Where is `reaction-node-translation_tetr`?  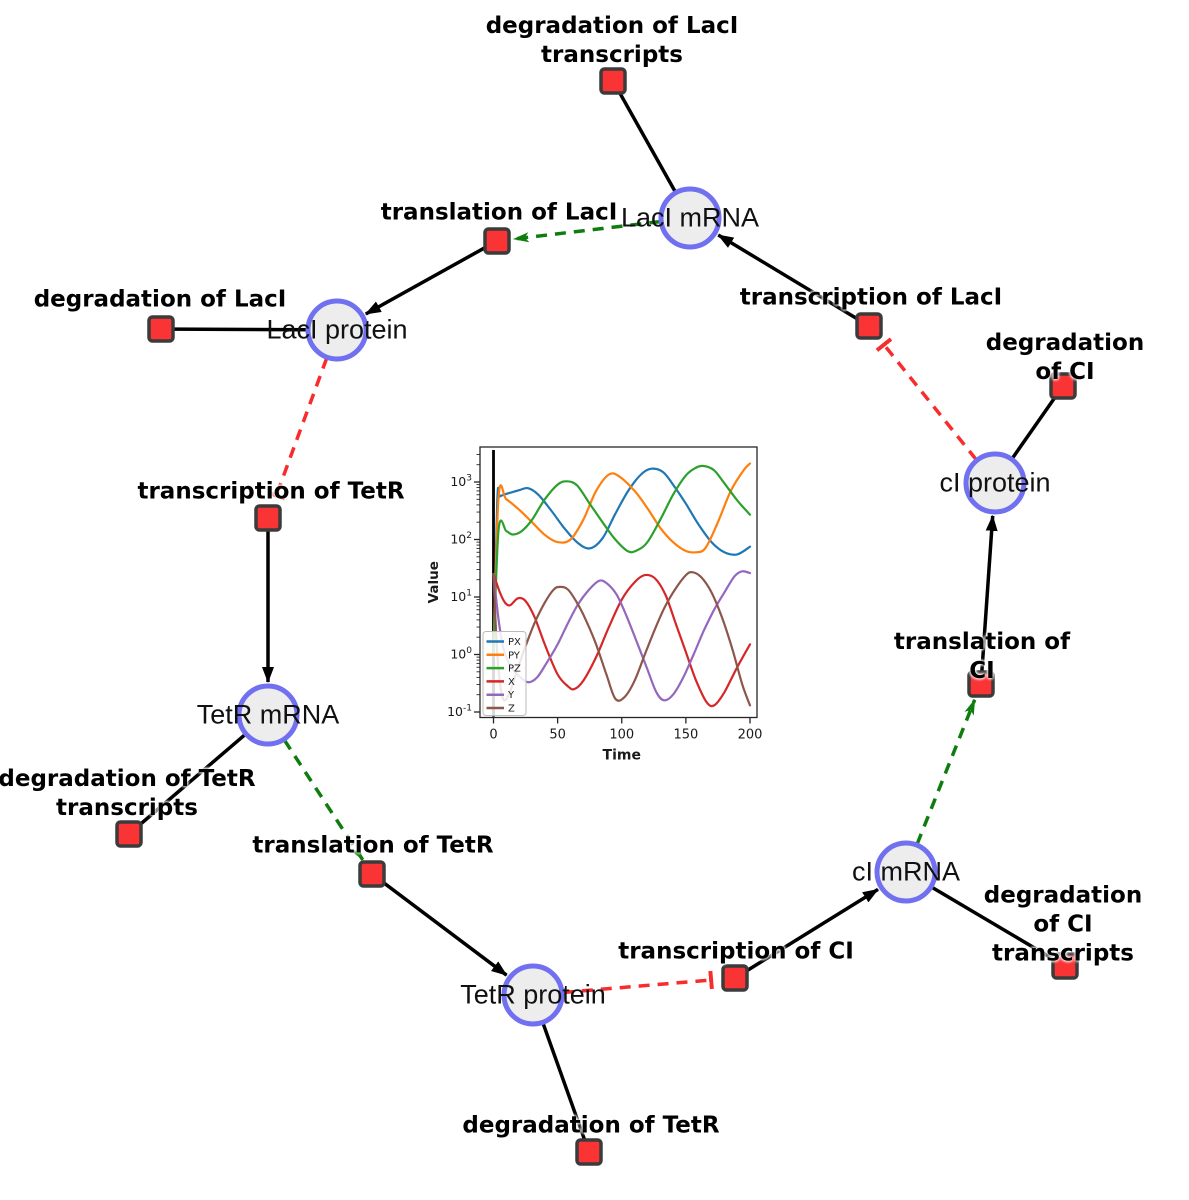
reaction-node-translation_tetr is located at coordinates (372, 874).